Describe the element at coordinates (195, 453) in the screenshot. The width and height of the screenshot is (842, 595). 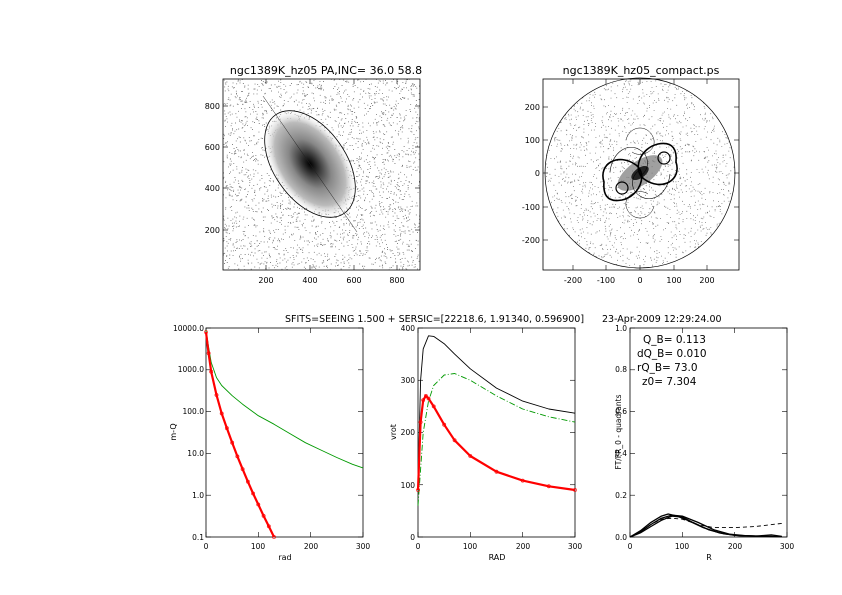
I see `chart-1-y-tick: 10.0` at that location.